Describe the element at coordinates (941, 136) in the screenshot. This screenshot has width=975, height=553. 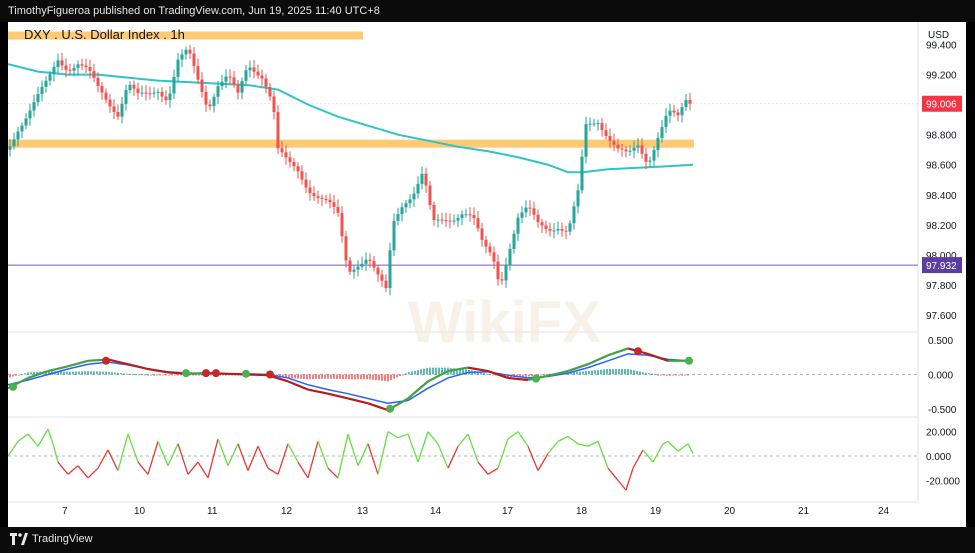
I see `price-tick-label: 98.800` at that location.